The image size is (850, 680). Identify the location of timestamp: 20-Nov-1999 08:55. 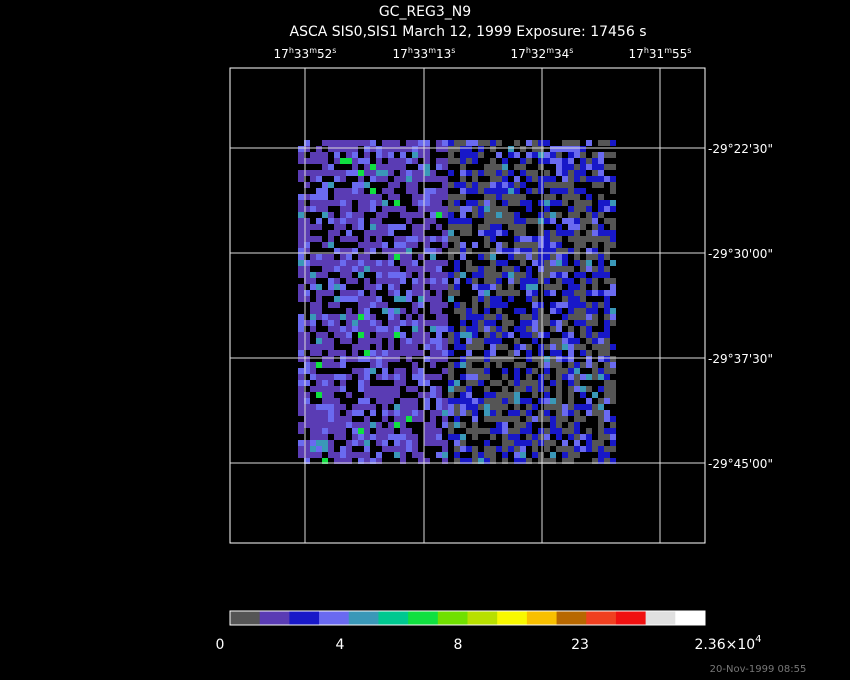
(758, 669).